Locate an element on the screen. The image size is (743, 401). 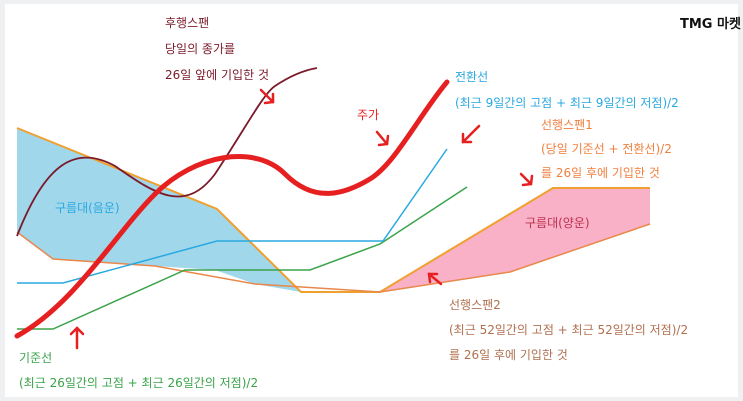
leading1-desc2: 를 26일 후에 기입한 것 is located at coordinates (600, 173).